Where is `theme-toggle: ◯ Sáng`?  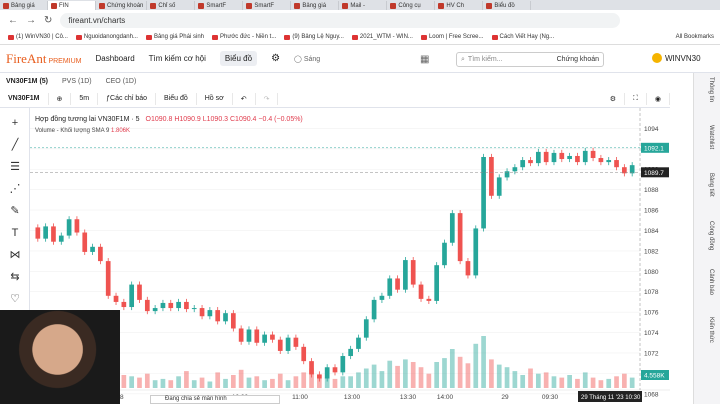 theme-toggle: ◯ Sáng is located at coordinates (307, 59).